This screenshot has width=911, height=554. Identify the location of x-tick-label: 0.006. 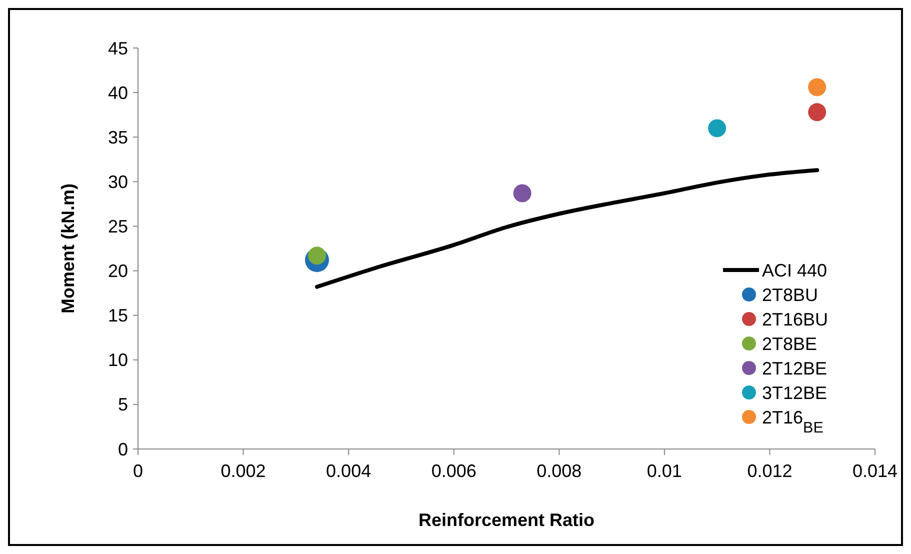
(453, 471).